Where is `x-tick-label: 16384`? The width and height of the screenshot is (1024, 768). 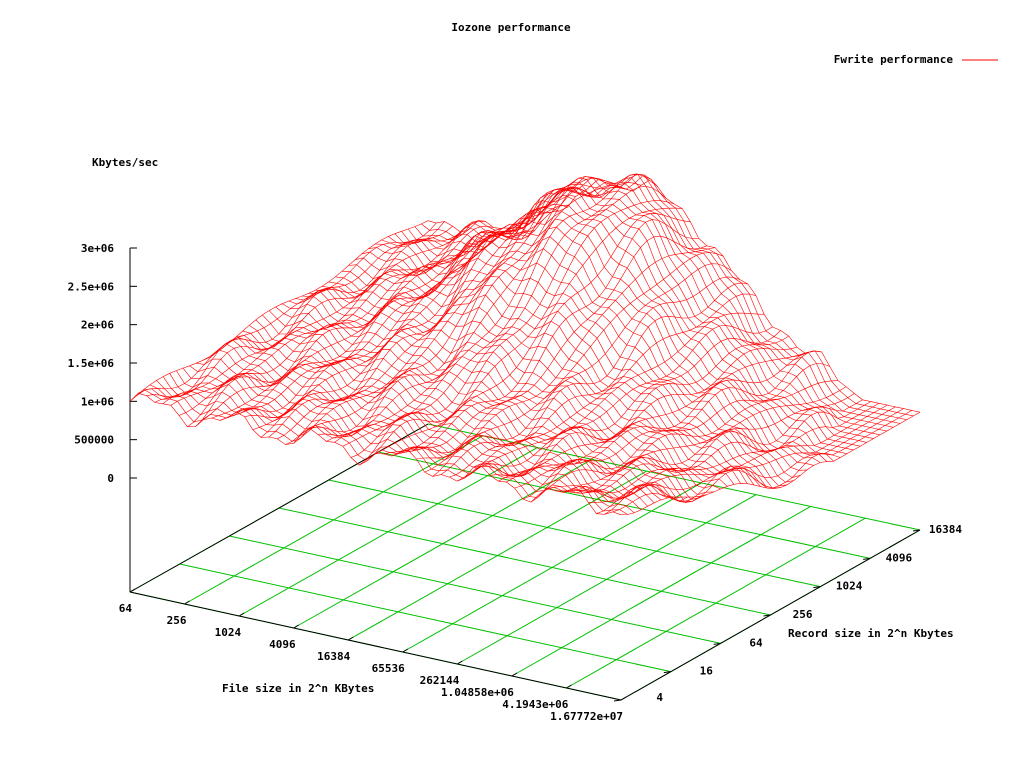
x-tick-label: 16384 is located at coordinates (333, 656).